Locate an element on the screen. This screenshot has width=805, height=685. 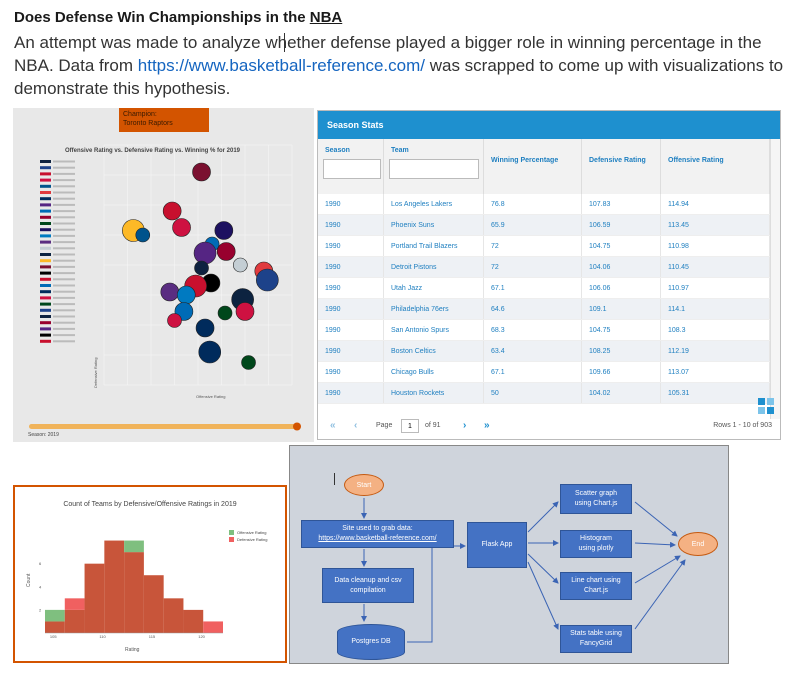
heading-link: NBA is located at coordinates (326, 17).